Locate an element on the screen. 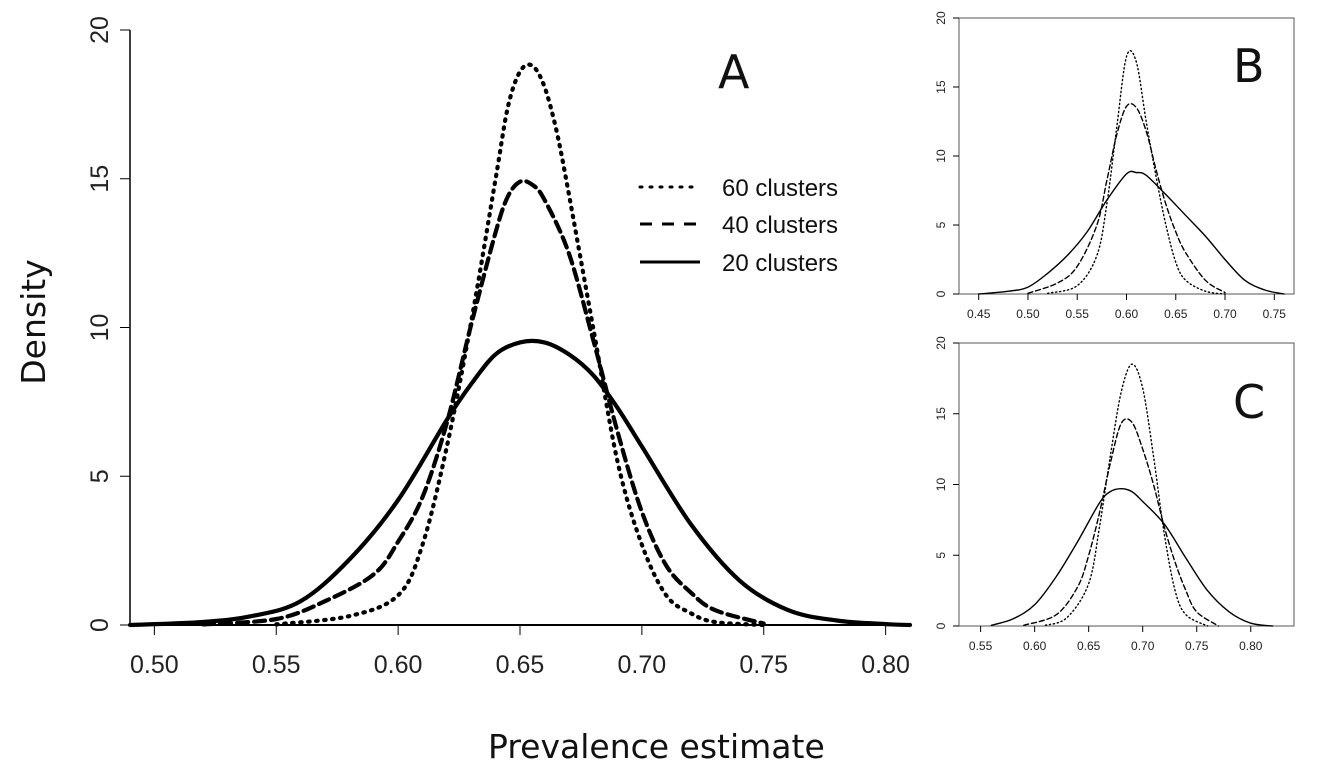  legend-label-20: 20 clusters is located at coordinates (780, 263).